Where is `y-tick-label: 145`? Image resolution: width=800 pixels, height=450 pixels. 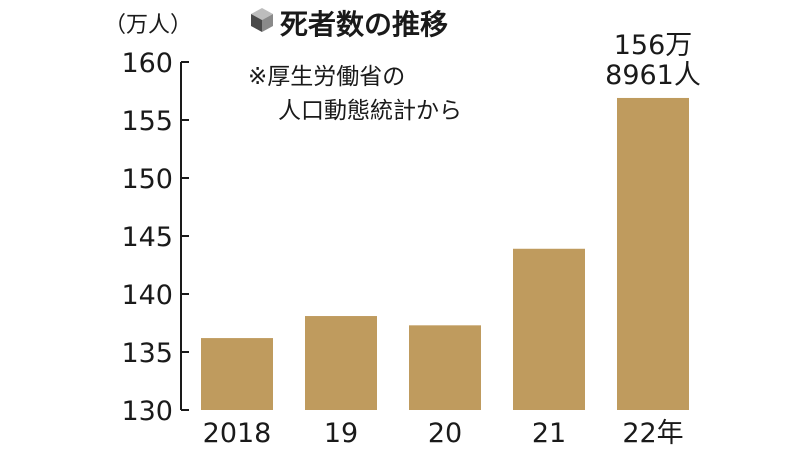
y-tick-label: 145 is located at coordinates (147, 237).